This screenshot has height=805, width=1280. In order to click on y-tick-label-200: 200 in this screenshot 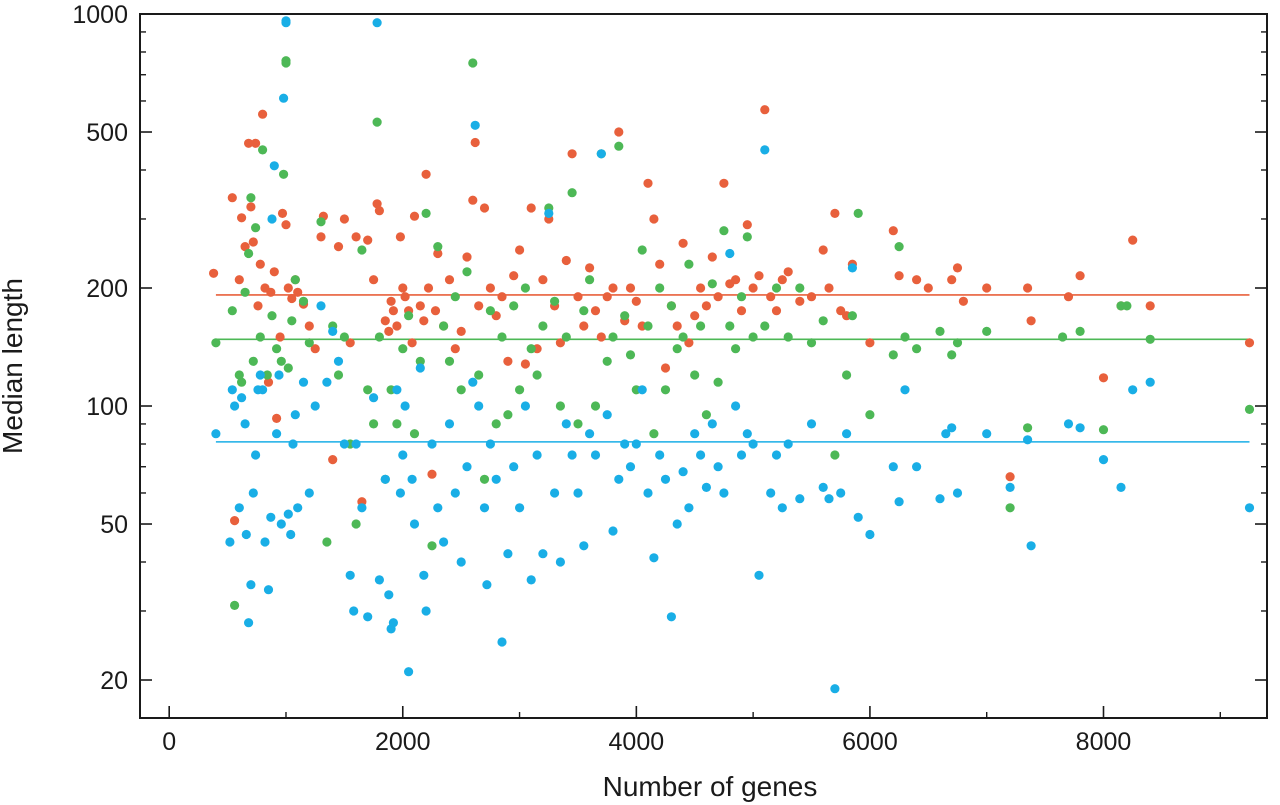, I will do `click(107, 289)`.